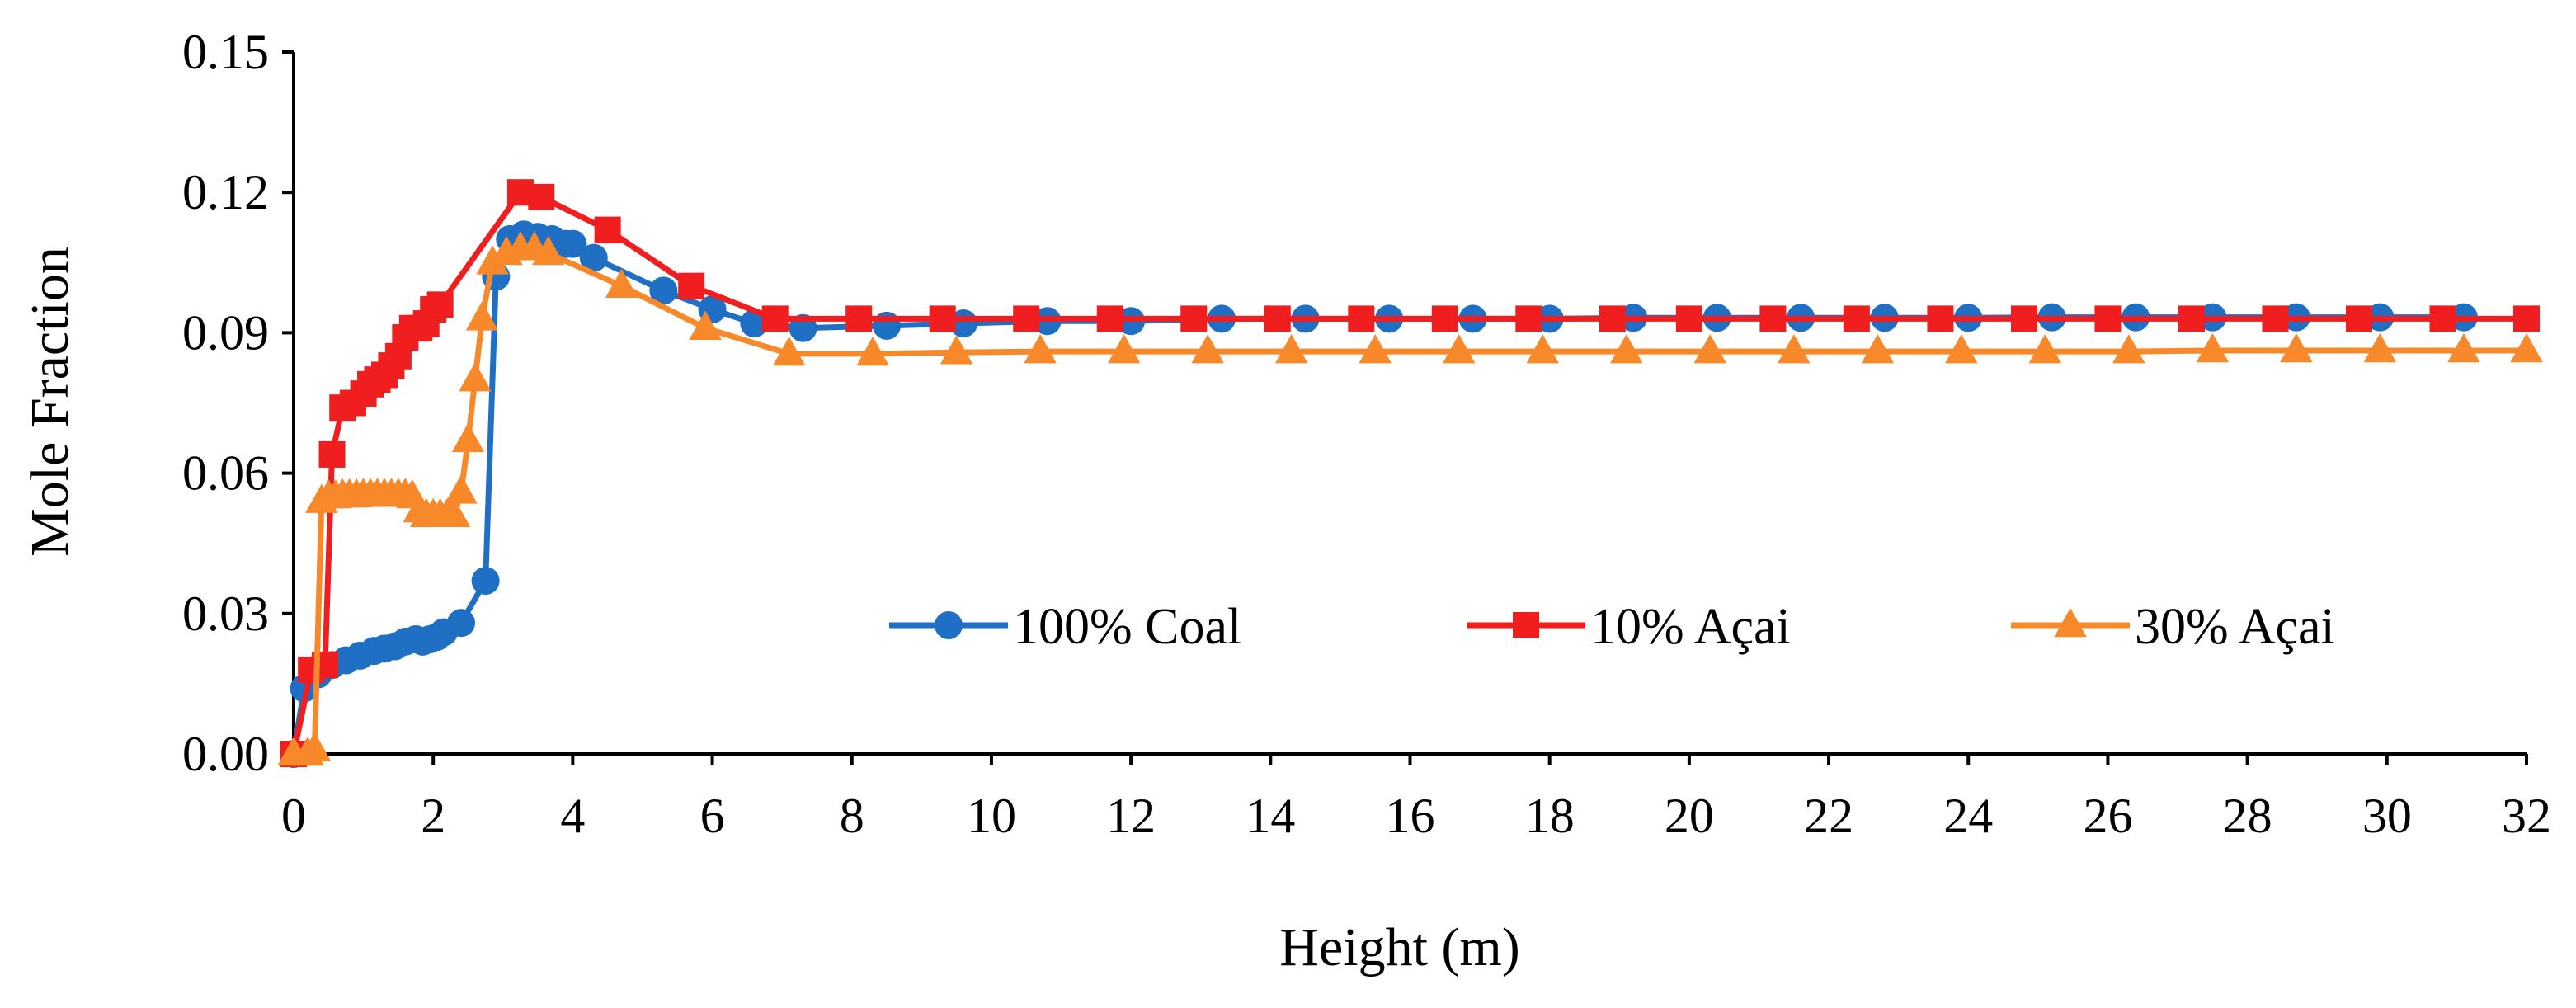  I want to click on y-tick-label: 0.06, so click(225, 473).